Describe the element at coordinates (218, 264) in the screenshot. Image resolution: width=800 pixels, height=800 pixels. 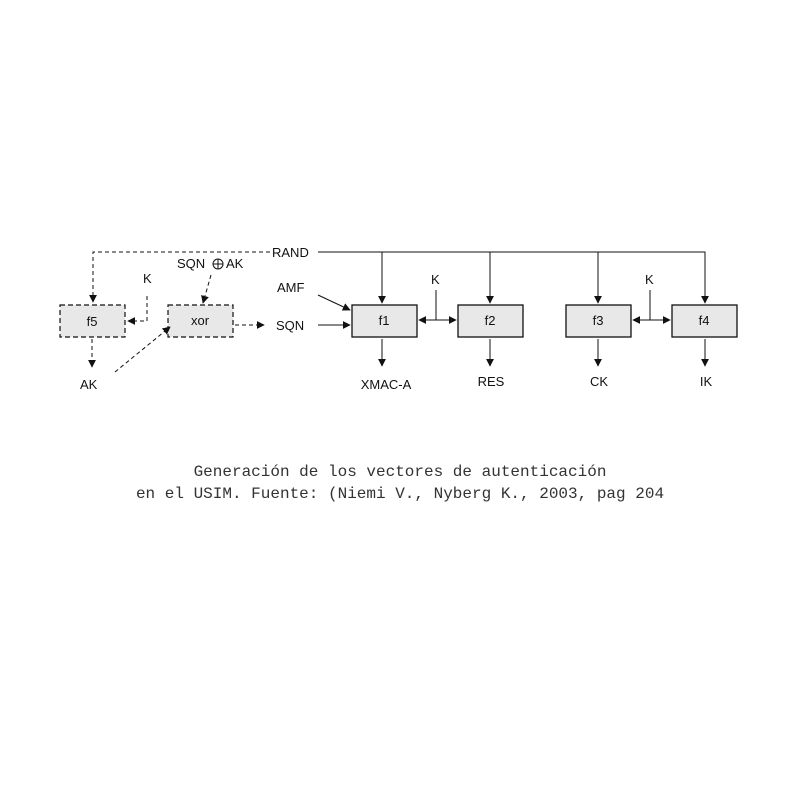
I see `xor-symbol-icon` at that location.